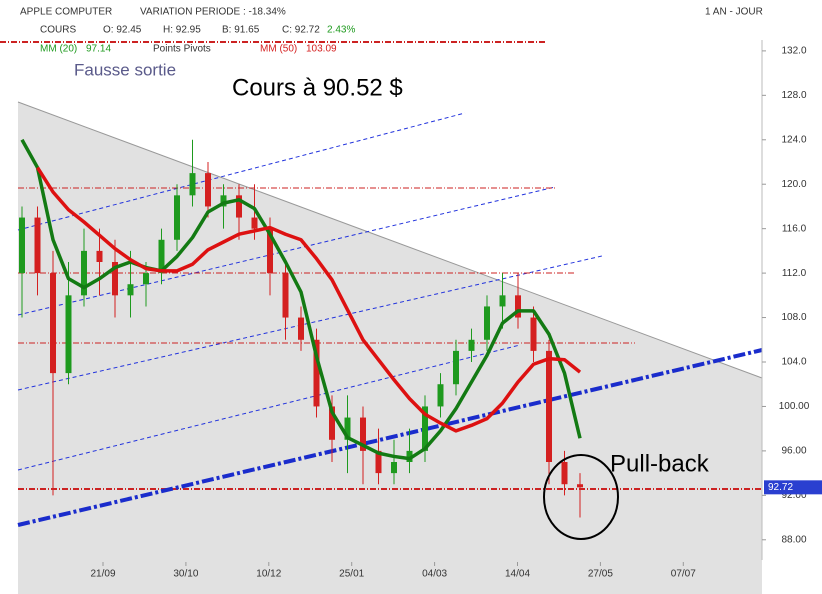  Describe the element at coordinates (683, 574) in the screenshot. I see `x-tick-label: 07/07` at that location.